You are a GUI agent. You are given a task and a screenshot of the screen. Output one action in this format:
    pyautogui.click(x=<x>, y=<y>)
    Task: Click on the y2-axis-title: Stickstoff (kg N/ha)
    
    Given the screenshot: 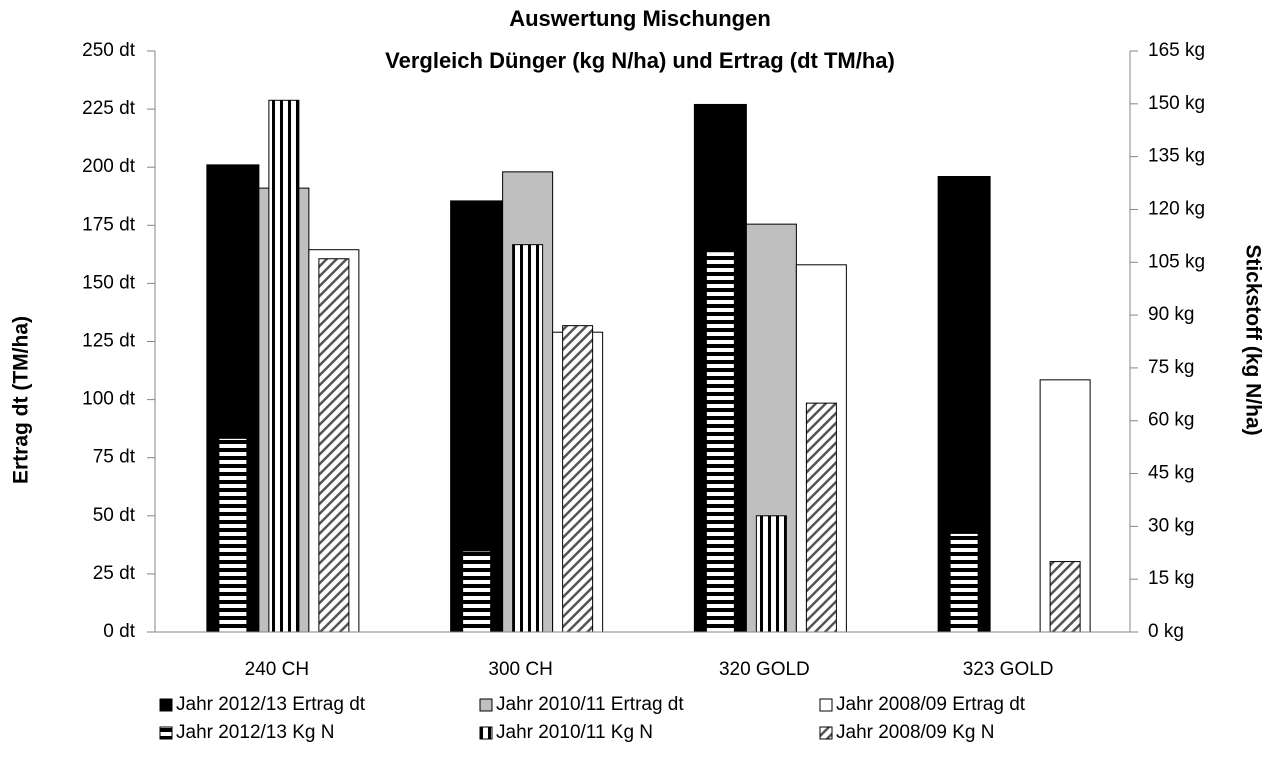 What is the action you would take?
    pyautogui.click(x=1252, y=339)
    